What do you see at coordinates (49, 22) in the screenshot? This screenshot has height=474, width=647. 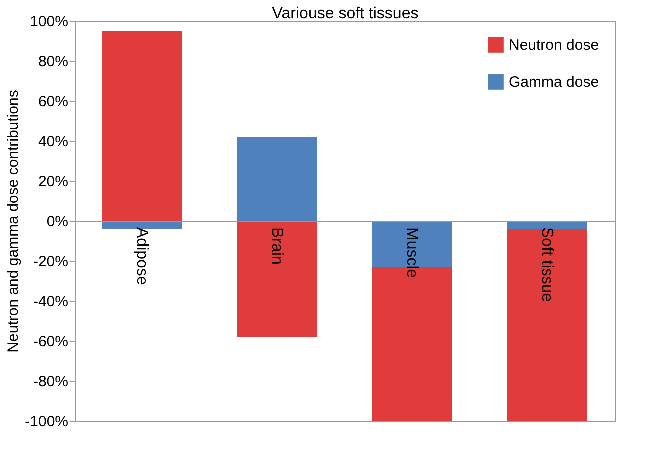 I see `y-tick-label: 100%` at bounding box center [49, 22].